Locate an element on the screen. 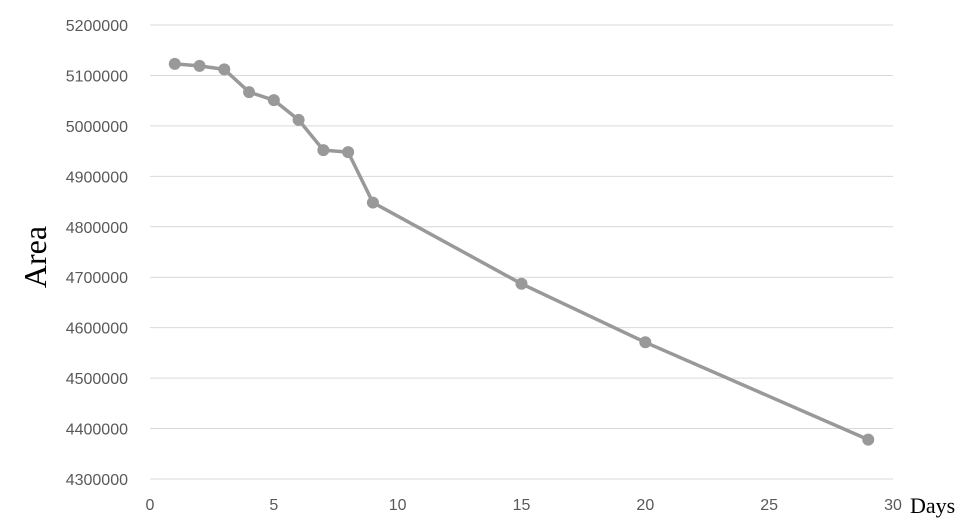 Image resolution: width=968 pixels, height=518 pixels. y-tick-label: 4800000 is located at coordinates (97, 228).